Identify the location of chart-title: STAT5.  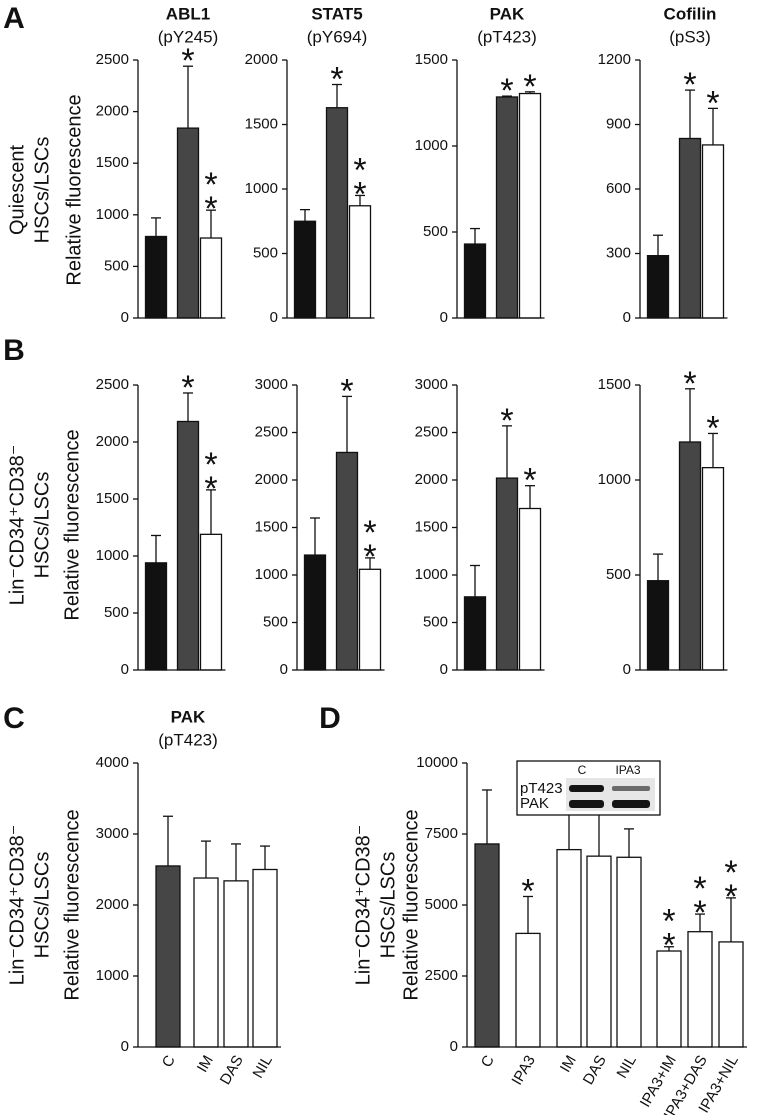
(336, 13).